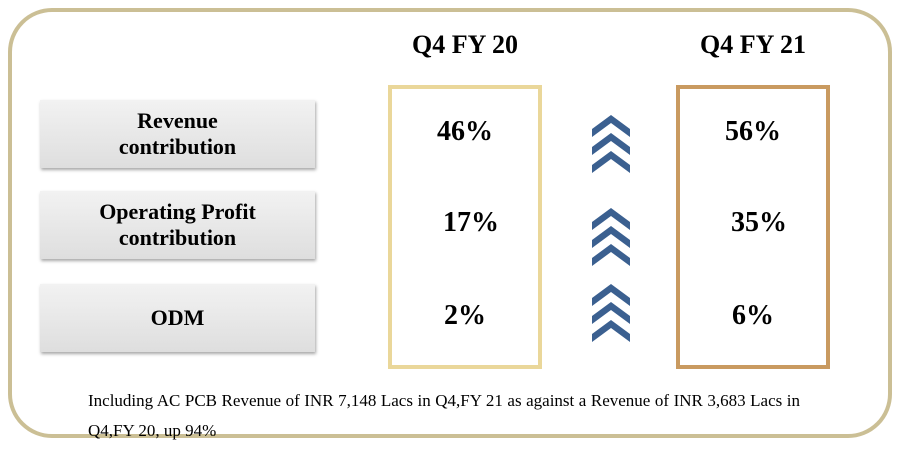 Image resolution: width=908 pixels, height=449 pixels. I want to click on value: 6%, so click(753, 315).